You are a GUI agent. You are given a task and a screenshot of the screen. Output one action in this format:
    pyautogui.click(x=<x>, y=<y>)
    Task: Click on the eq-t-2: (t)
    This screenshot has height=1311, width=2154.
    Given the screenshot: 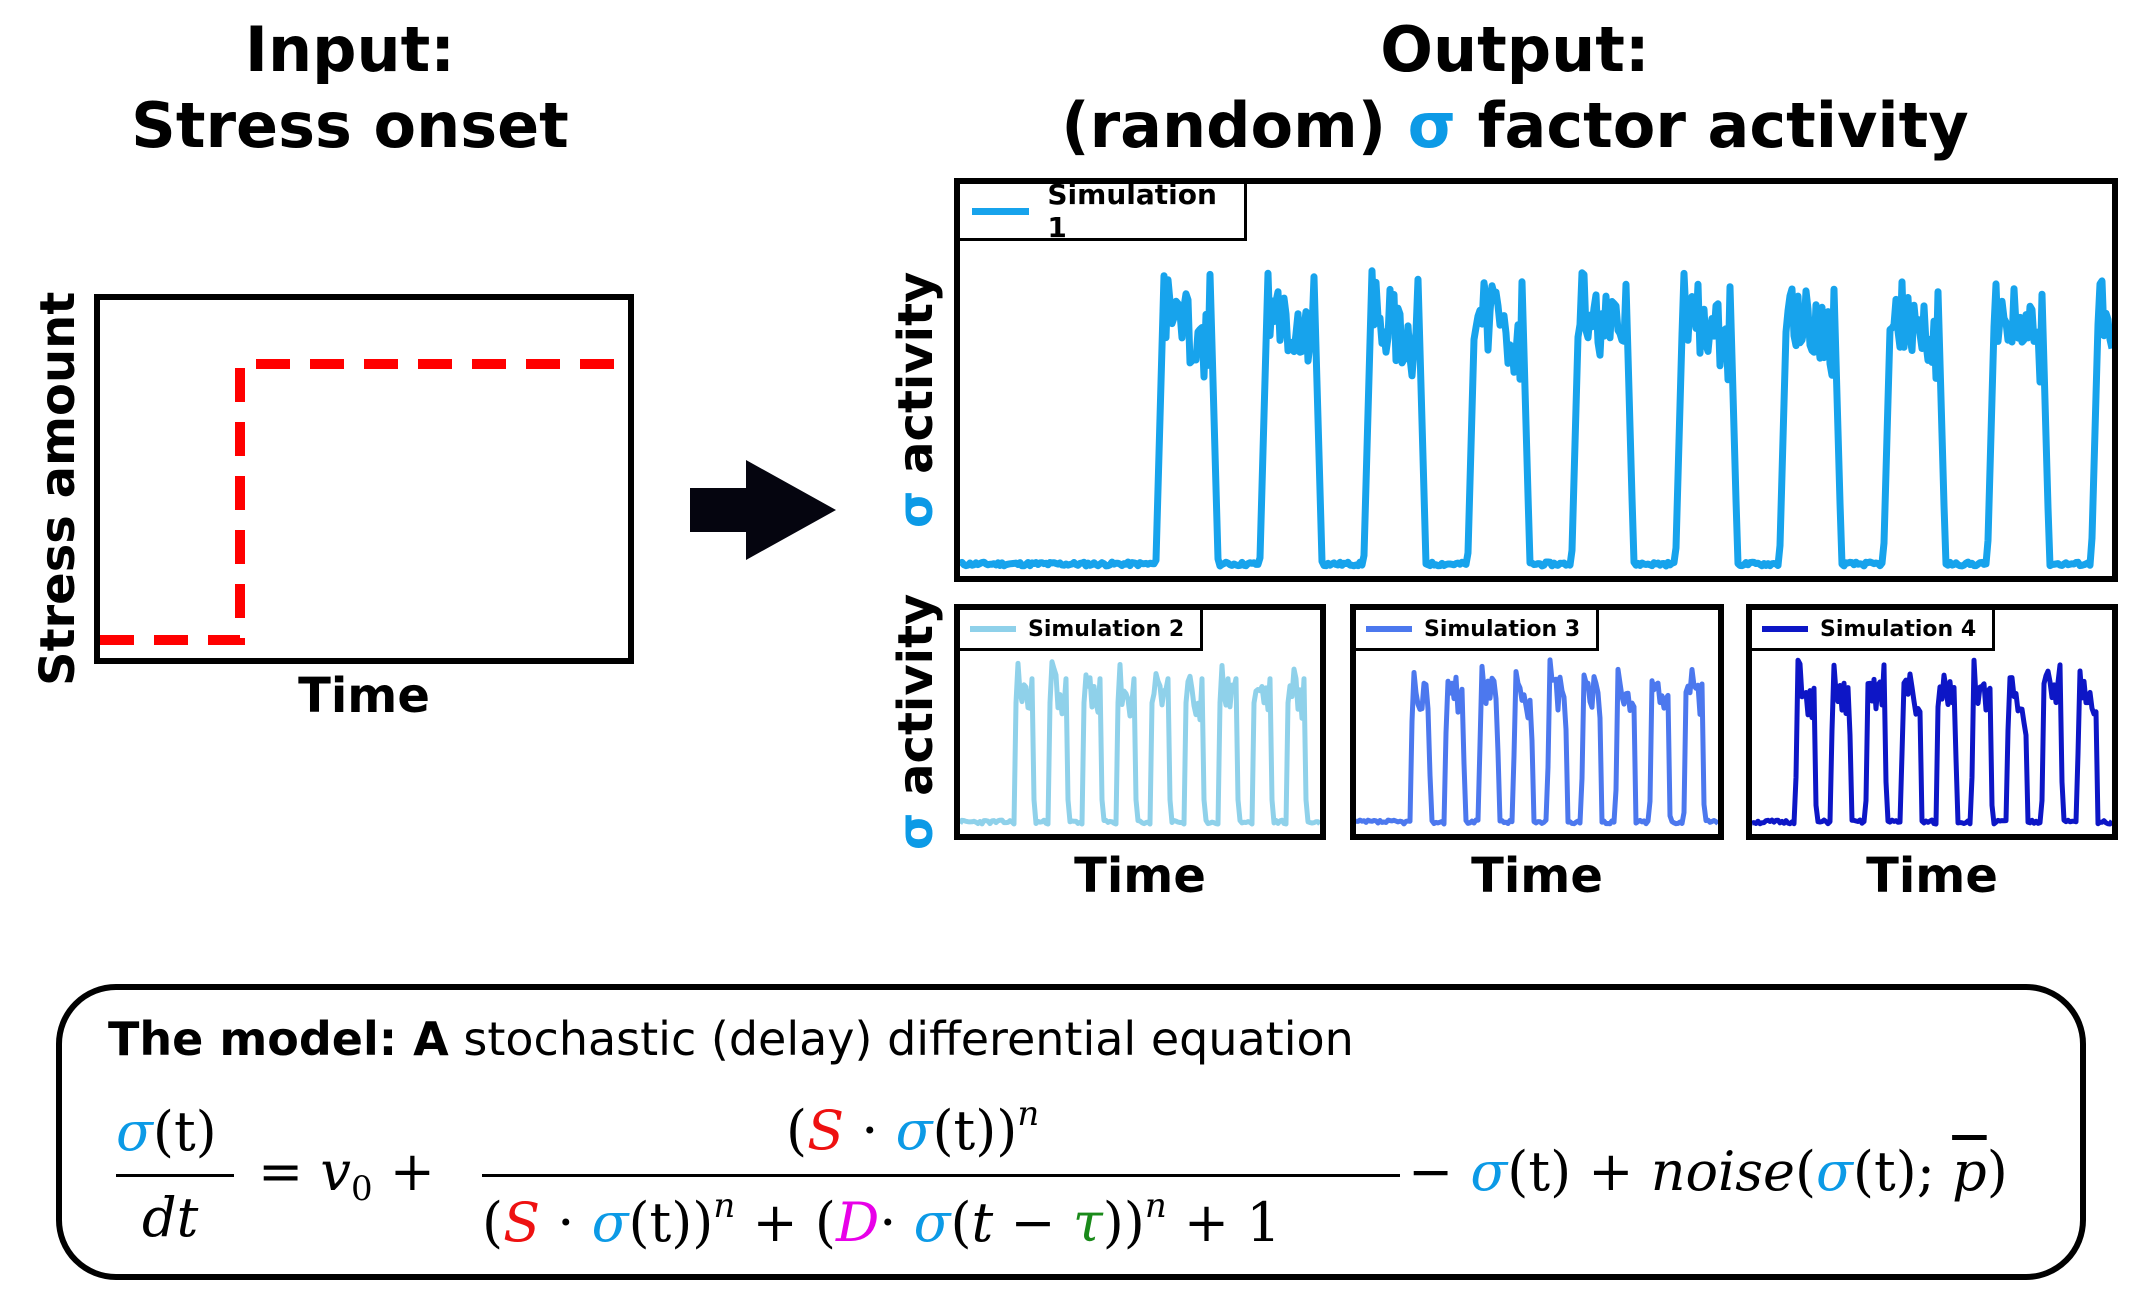 What is the action you would take?
    pyautogui.click(x=964, y=1130)
    